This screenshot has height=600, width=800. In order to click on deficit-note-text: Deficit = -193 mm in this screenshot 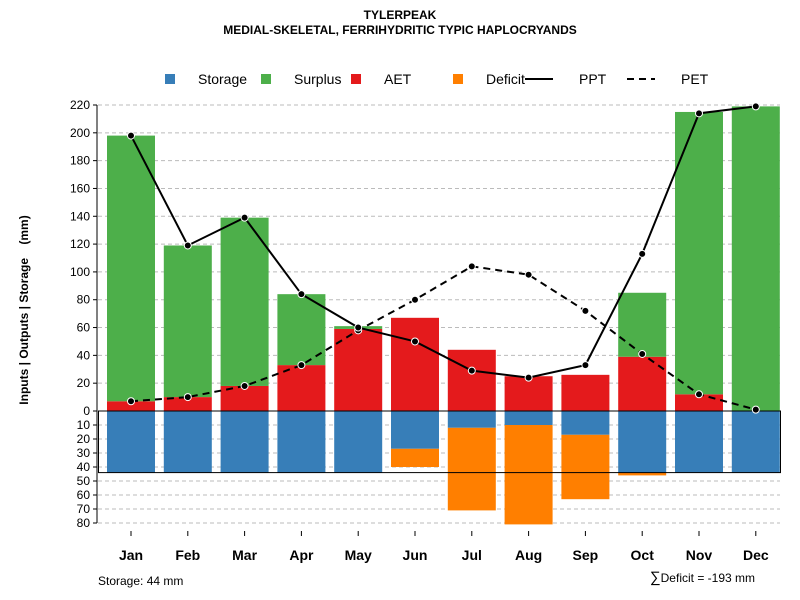, I will do `click(707, 578)`.